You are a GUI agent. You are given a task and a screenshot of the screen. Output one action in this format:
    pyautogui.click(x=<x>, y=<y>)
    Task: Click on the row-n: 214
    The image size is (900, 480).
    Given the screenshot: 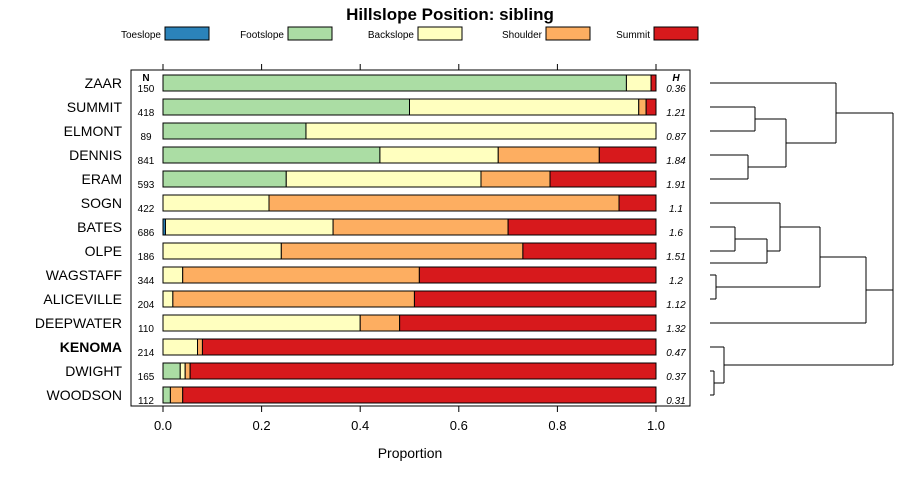 What is the action you would take?
    pyautogui.click(x=146, y=353)
    